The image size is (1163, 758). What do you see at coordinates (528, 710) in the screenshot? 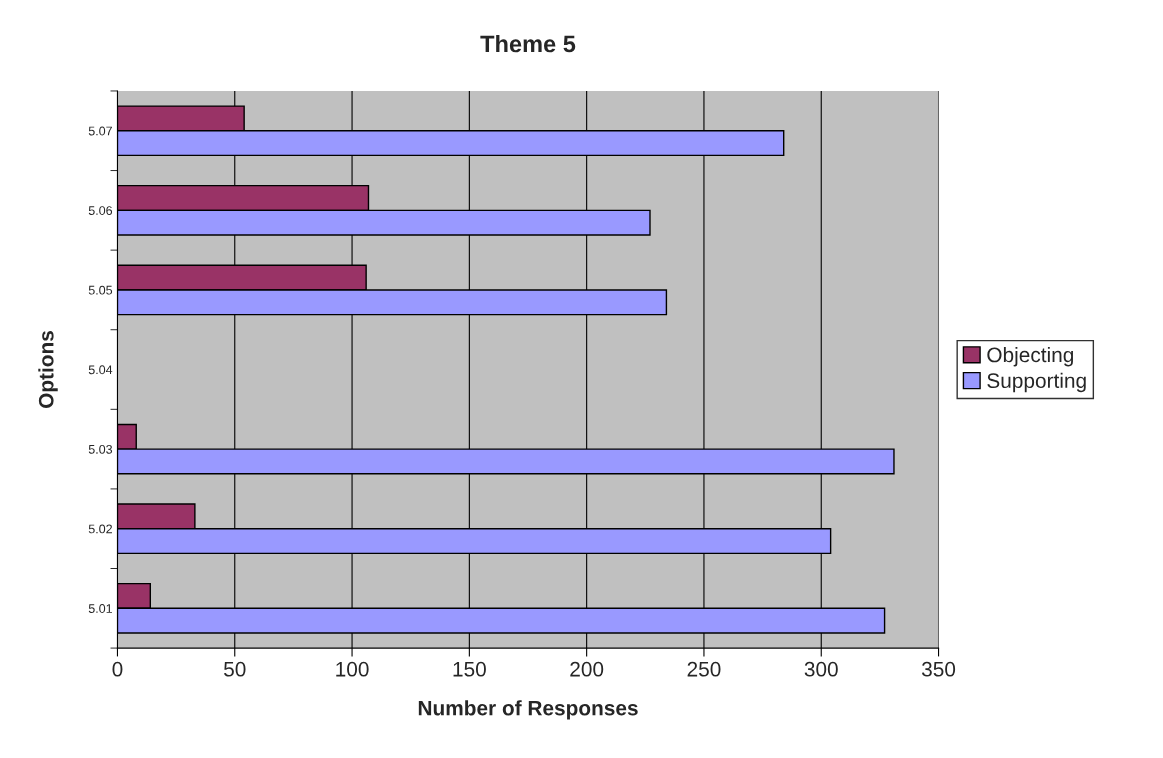
I see `x-axis-title: Number of Responses` at bounding box center [528, 710].